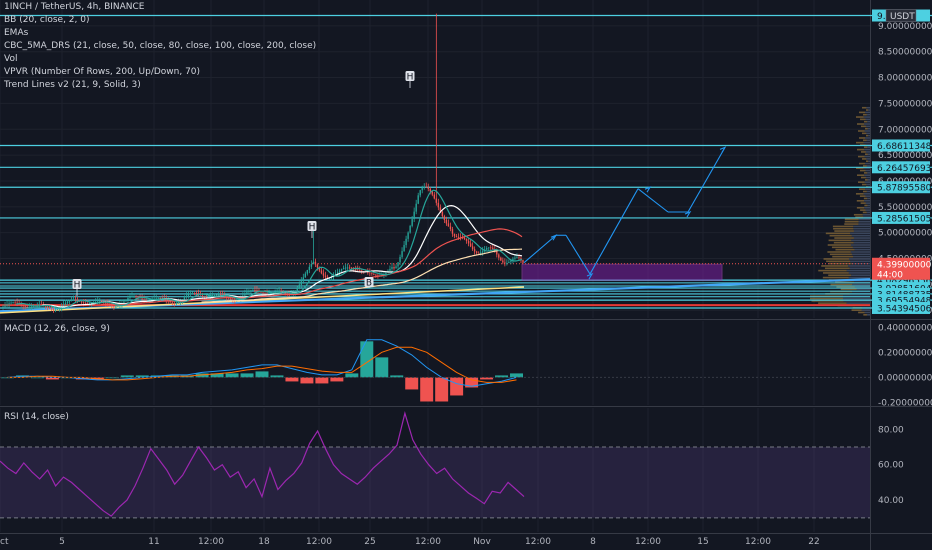 The height and width of the screenshot is (550, 932). I want to click on macd-title: MACD (12, 26, close, 9), so click(57, 329).